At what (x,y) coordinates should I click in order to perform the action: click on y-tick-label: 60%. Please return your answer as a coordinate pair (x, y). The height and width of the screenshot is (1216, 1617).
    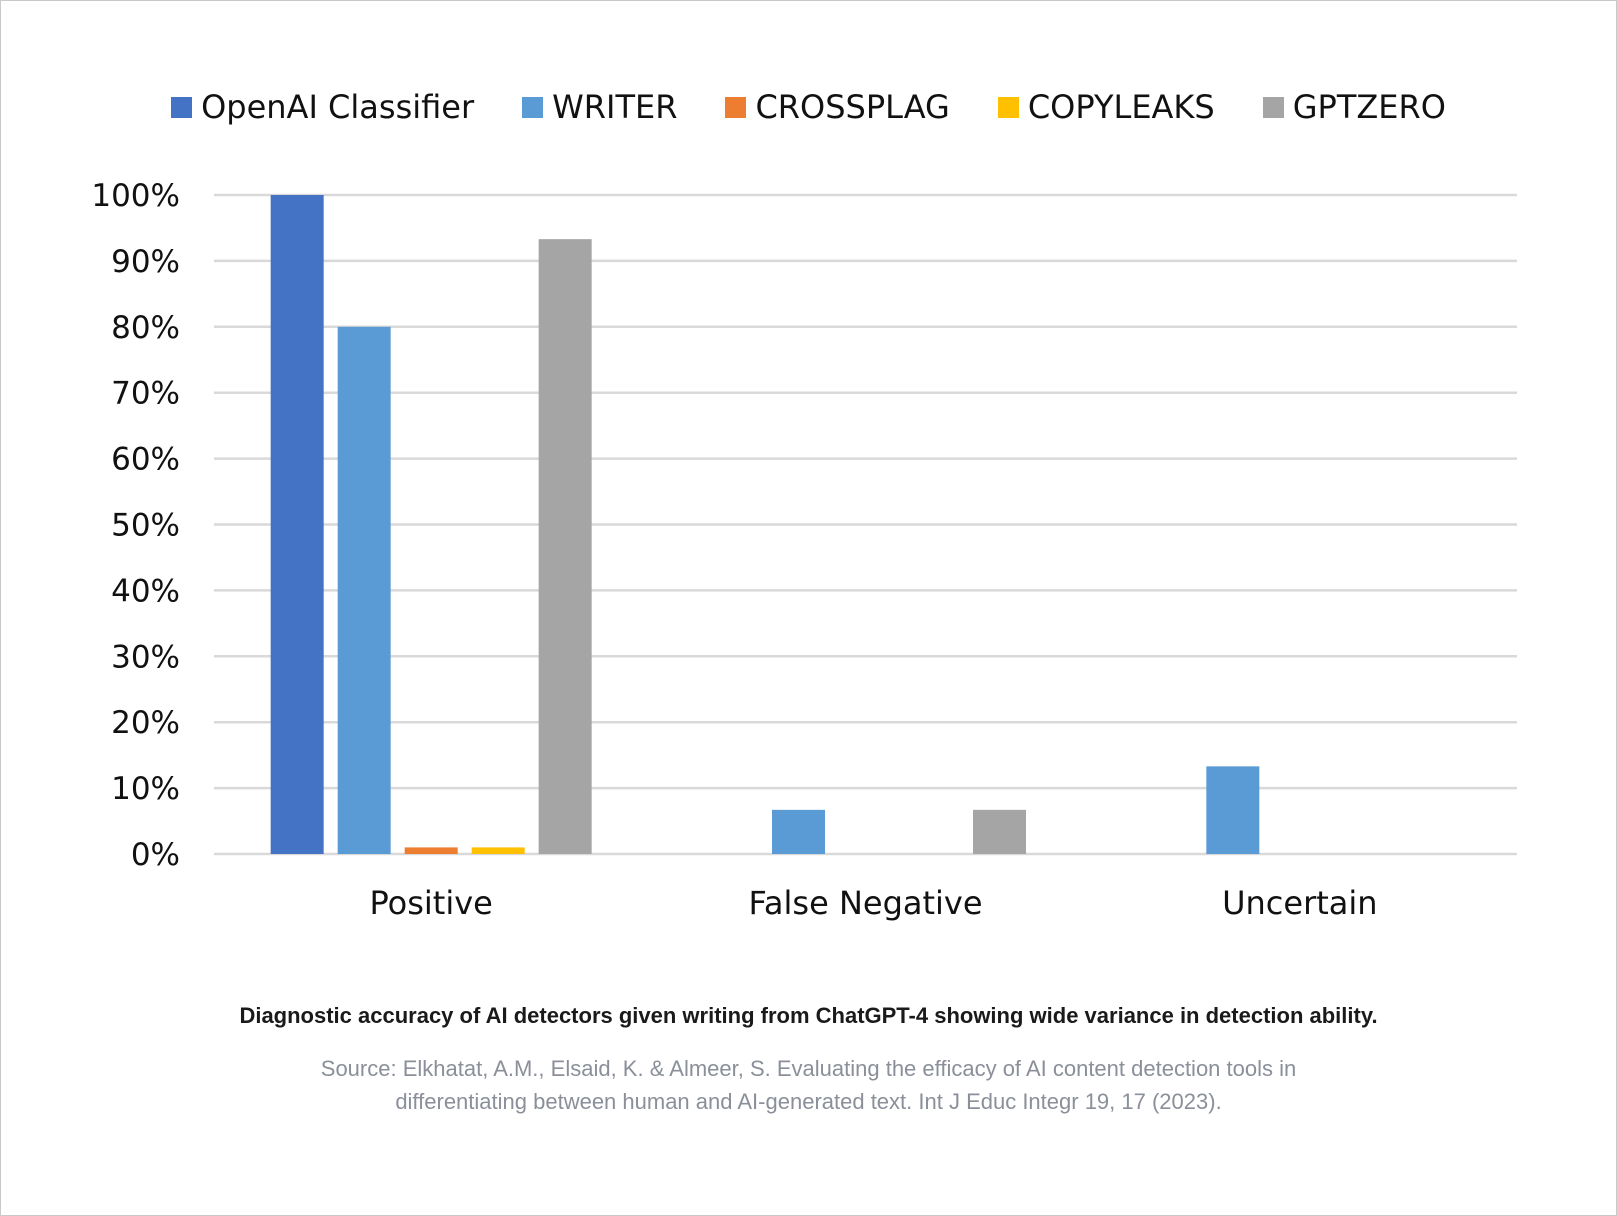
    Looking at the image, I should click on (145, 460).